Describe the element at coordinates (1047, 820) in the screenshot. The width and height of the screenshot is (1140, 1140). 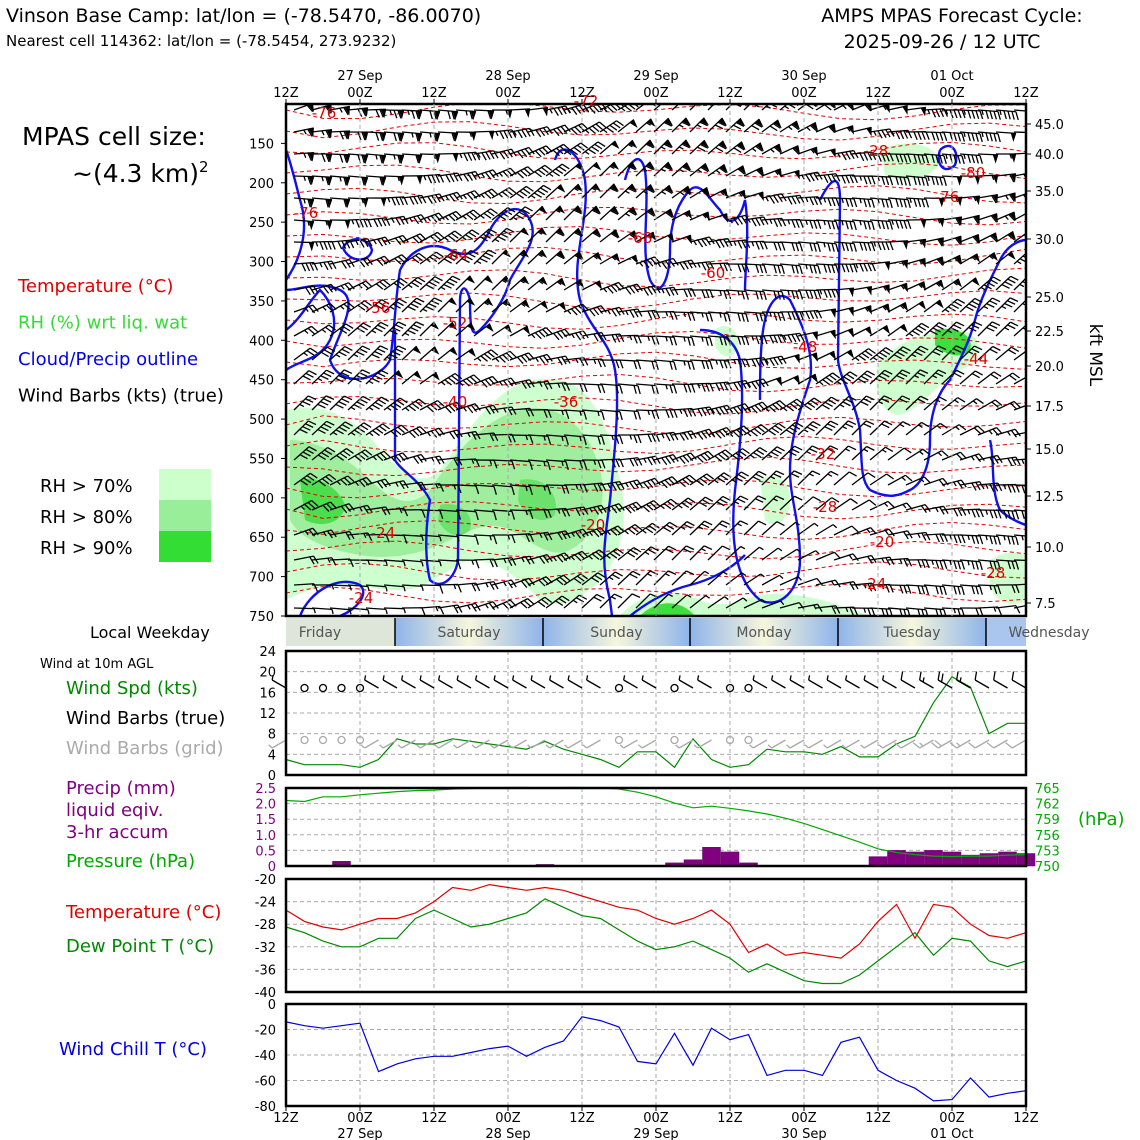
I see `y-tick-label: 759` at that location.